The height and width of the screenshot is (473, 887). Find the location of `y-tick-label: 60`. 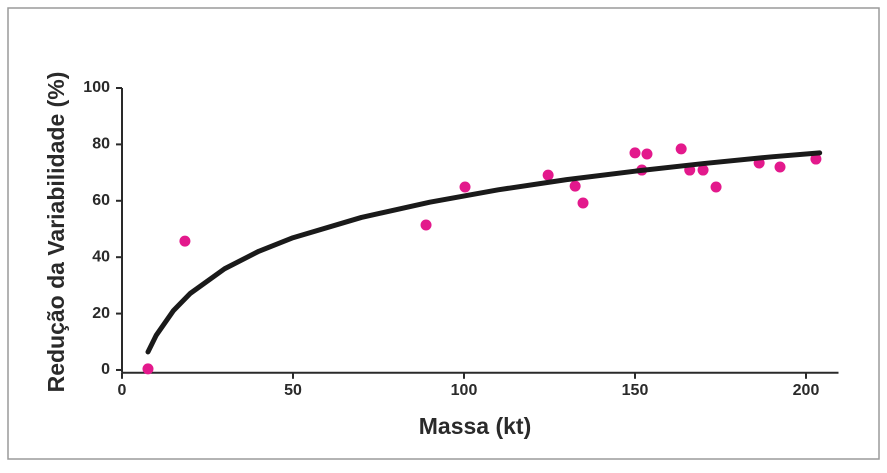

y-tick-label: 60 is located at coordinates (101, 200).